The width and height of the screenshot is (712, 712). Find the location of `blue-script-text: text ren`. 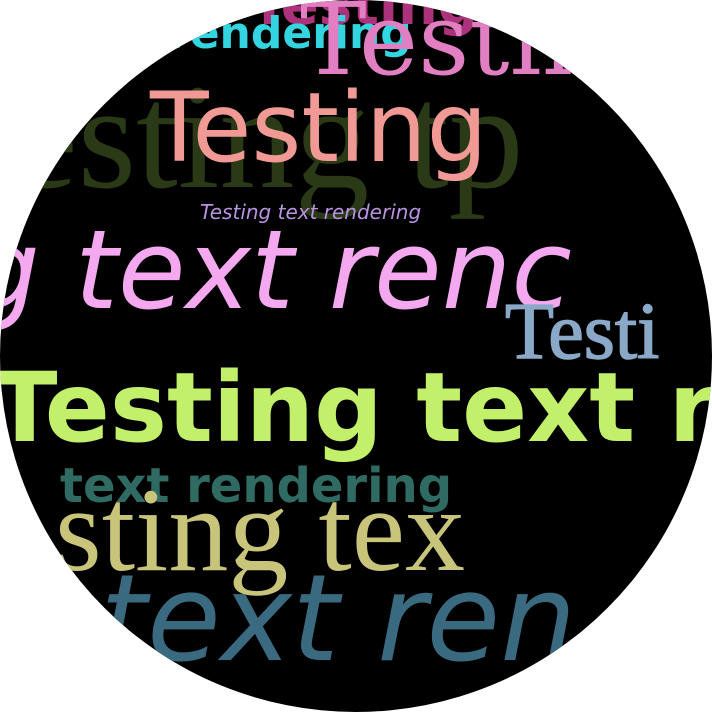

blue-script-text: text ren is located at coordinates (338, 619).